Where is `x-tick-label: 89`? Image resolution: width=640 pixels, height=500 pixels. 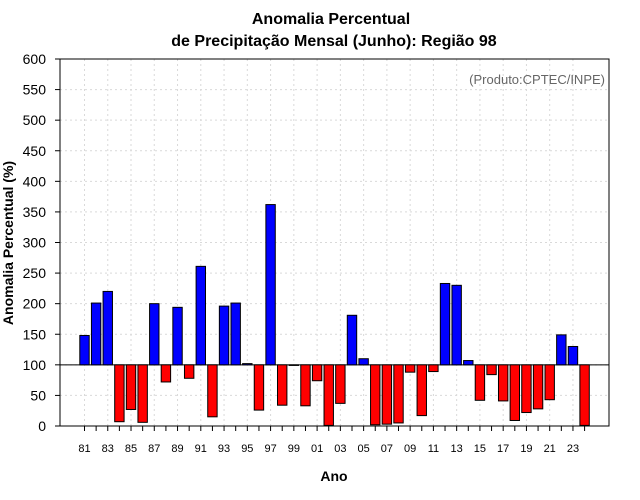 x-tick-label: 89 is located at coordinates (177, 449).